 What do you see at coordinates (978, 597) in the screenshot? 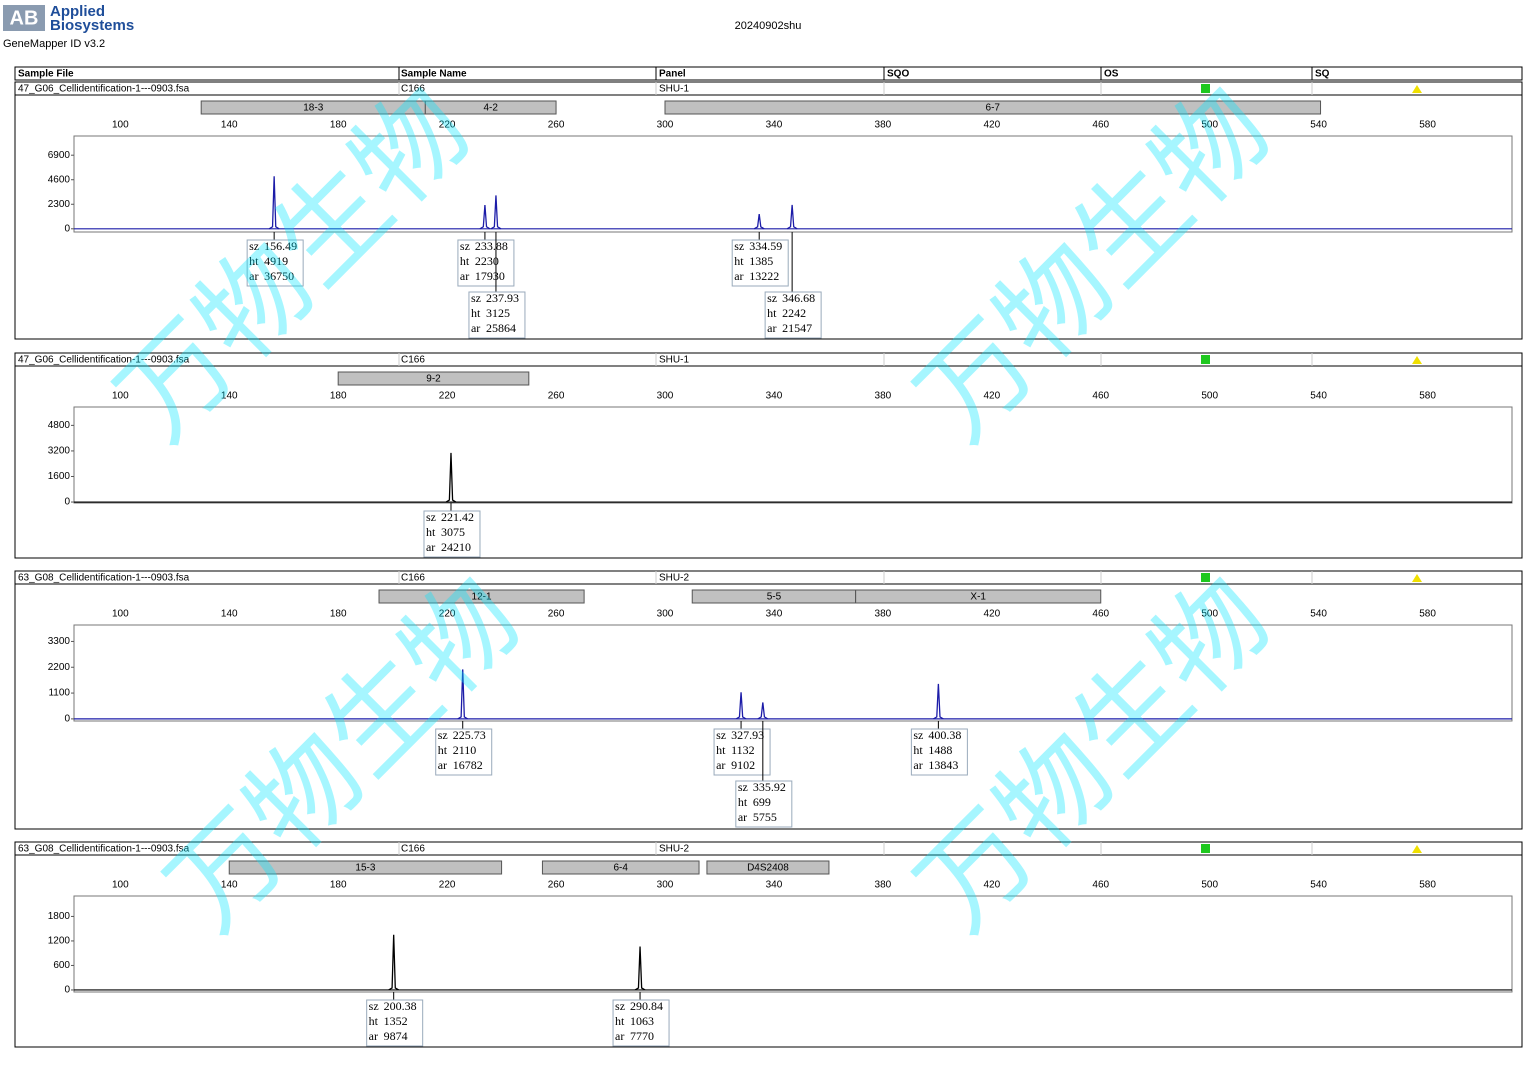
I see `marker-name: X-1` at bounding box center [978, 597].